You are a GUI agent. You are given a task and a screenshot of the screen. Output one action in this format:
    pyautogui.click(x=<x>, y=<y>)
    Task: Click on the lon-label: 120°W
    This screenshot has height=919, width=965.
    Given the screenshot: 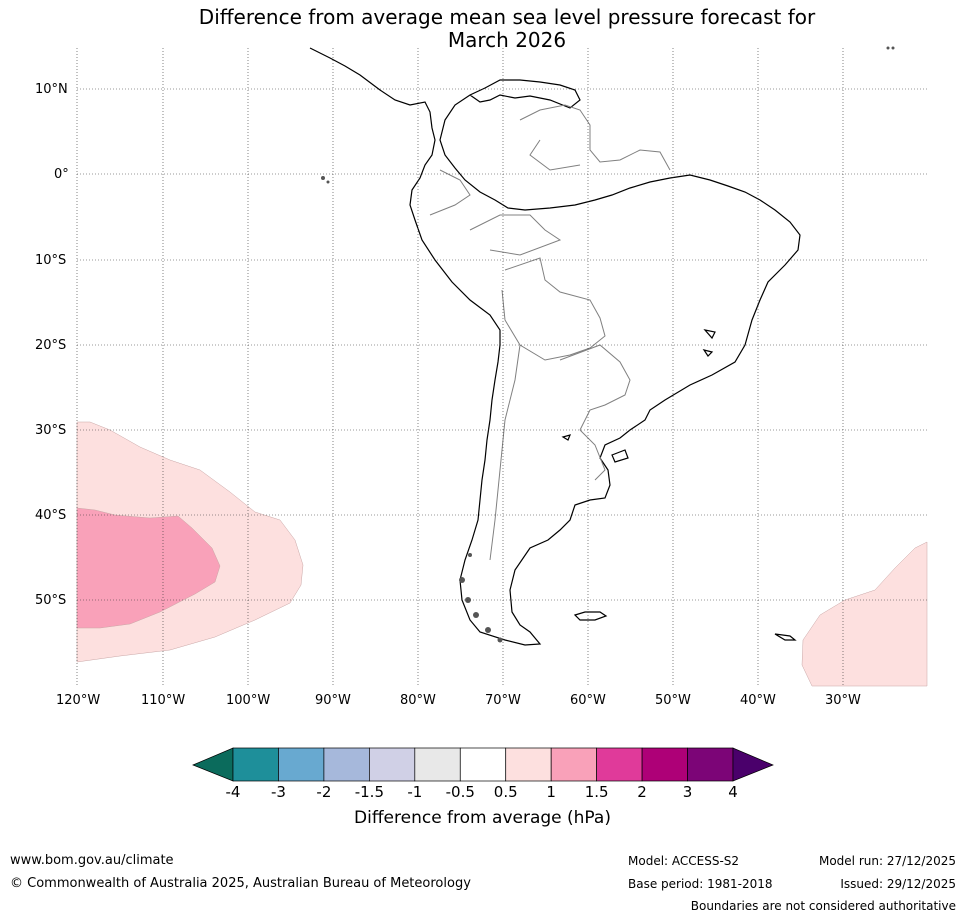 What is the action you would take?
    pyautogui.click(x=78, y=700)
    